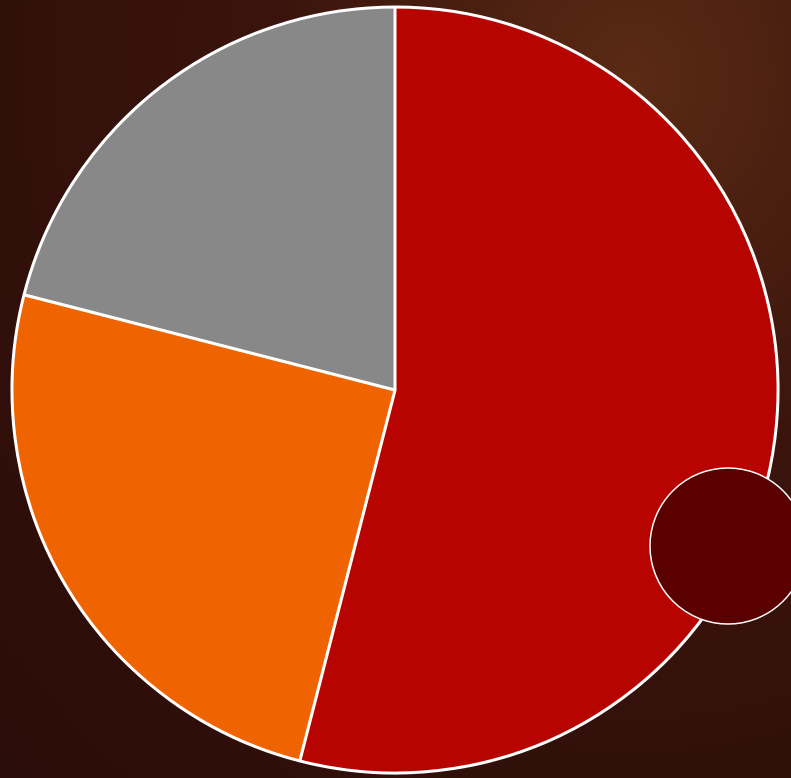  I want to click on overlay-button, so click(720, 546).